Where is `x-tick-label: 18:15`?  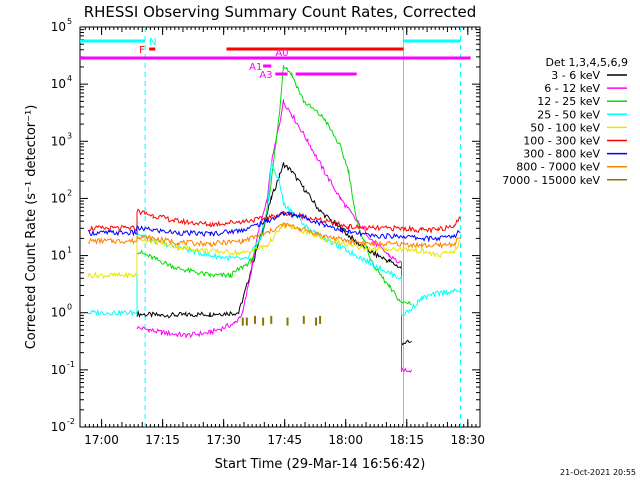 x-tick-label: 18:15 is located at coordinates (406, 440).